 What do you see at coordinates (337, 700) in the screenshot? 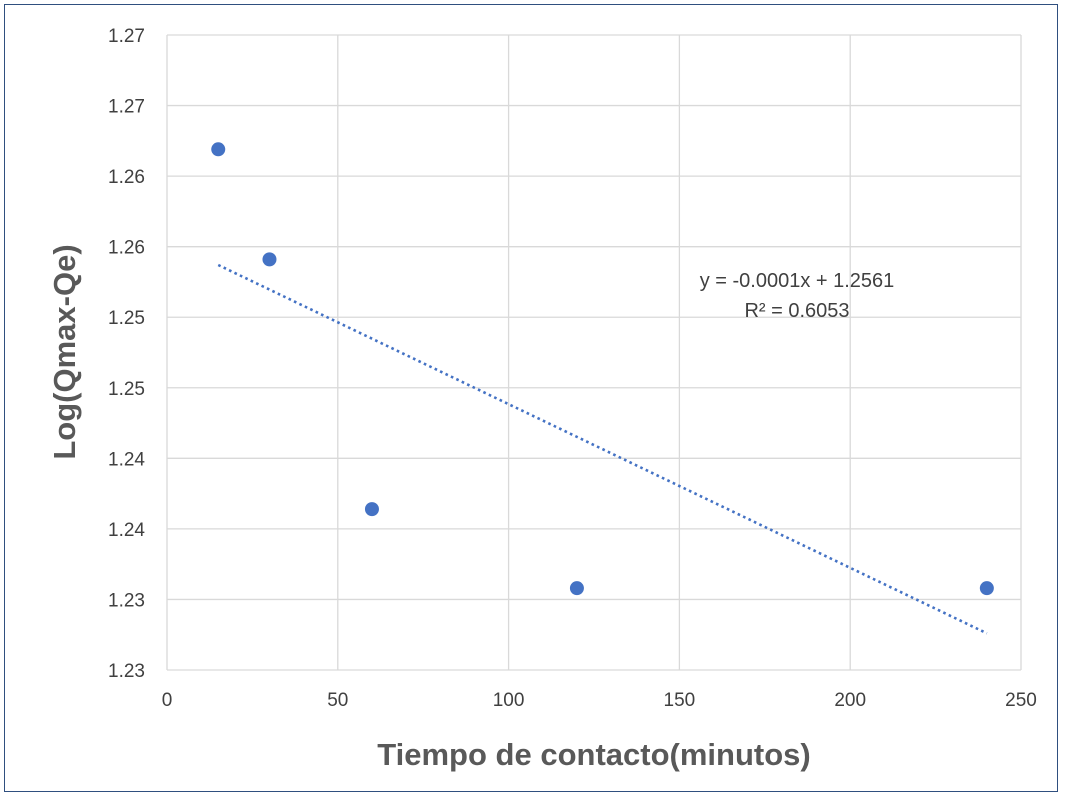
I see `x-tick-label: 50` at bounding box center [337, 700].